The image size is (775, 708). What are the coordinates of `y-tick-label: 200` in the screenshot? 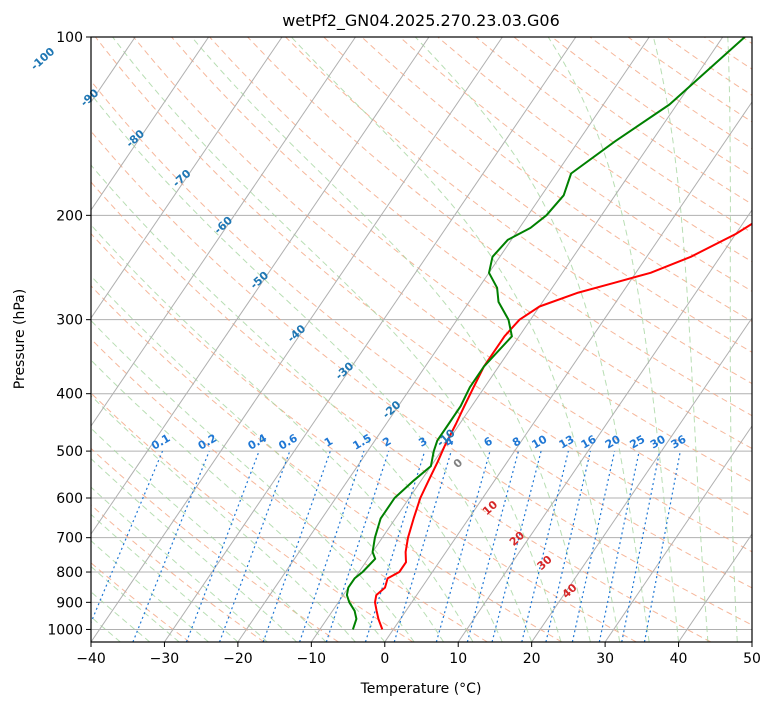 It's located at (69, 216).